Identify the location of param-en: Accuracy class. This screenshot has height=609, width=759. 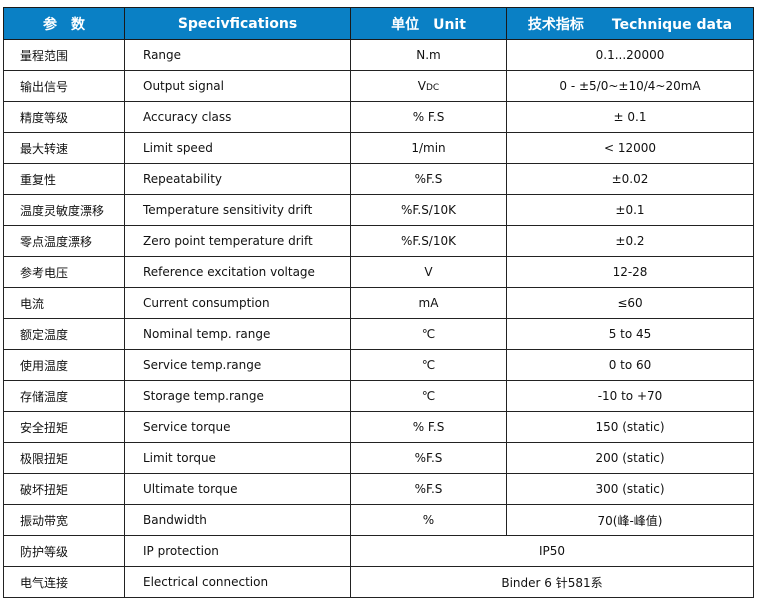
(237, 117).